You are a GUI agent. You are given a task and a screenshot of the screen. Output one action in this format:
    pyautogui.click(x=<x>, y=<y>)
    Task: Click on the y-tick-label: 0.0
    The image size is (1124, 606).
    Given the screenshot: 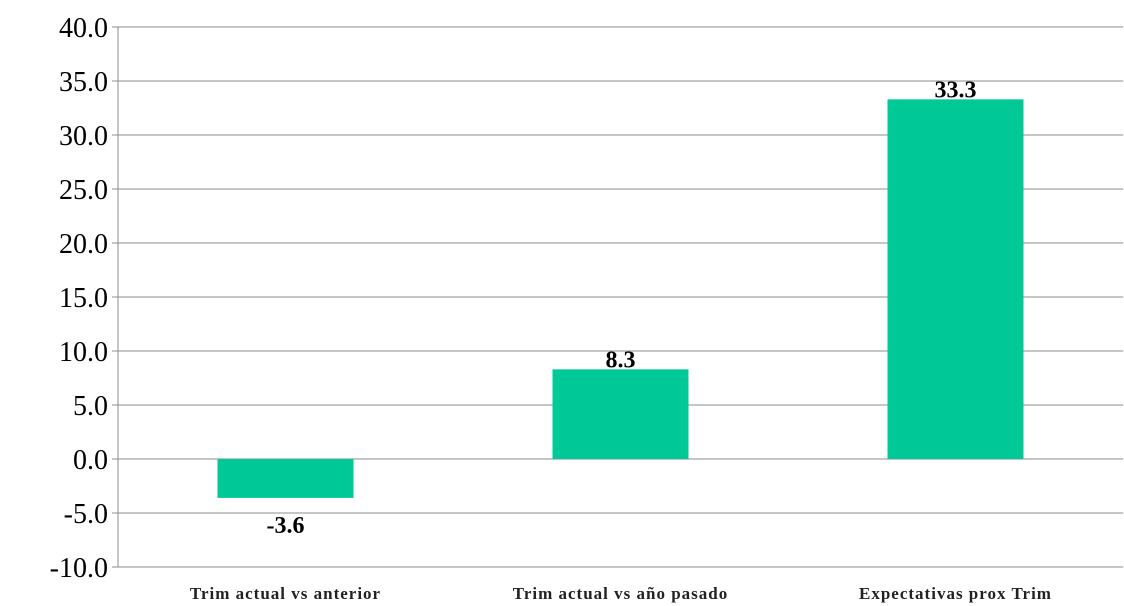 What is the action you would take?
    pyautogui.click(x=90, y=460)
    